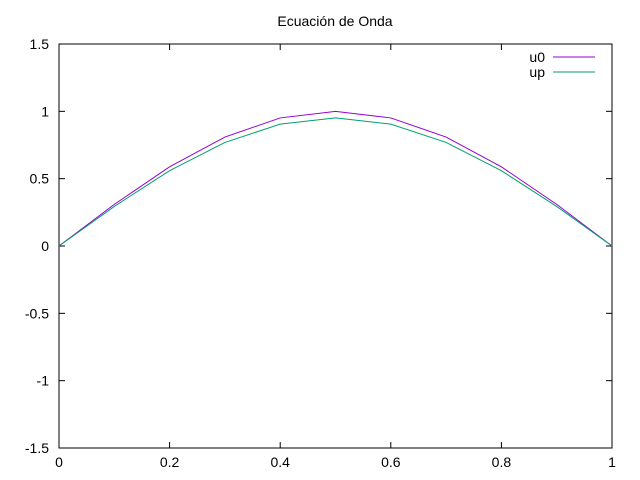  What do you see at coordinates (537, 57) in the screenshot?
I see `legend-label-u0: u0` at bounding box center [537, 57].